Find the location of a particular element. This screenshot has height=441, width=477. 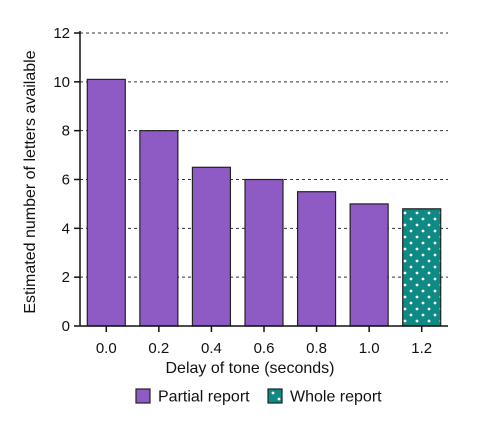

x-tick-label: 0.8 is located at coordinates (316, 348).